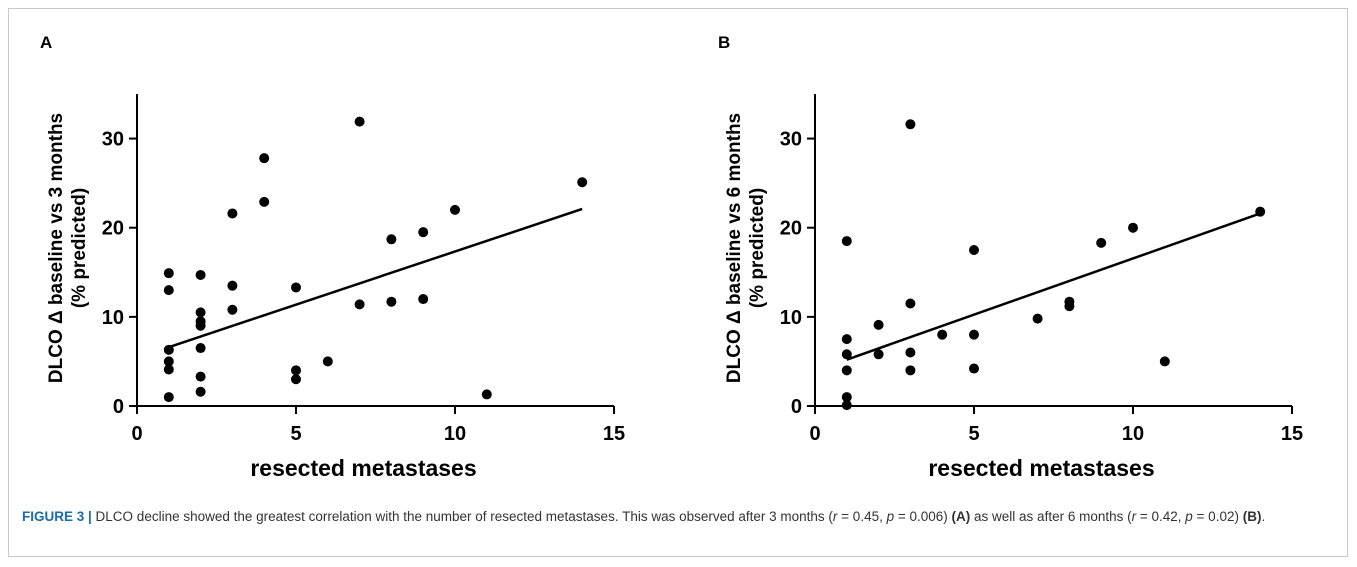 The image size is (1357, 567). What do you see at coordinates (734, 248) in the screenshot?
I see `y-axis-label: DLCO Δ baseline vs 6 months` at bounding box center [734, 248].